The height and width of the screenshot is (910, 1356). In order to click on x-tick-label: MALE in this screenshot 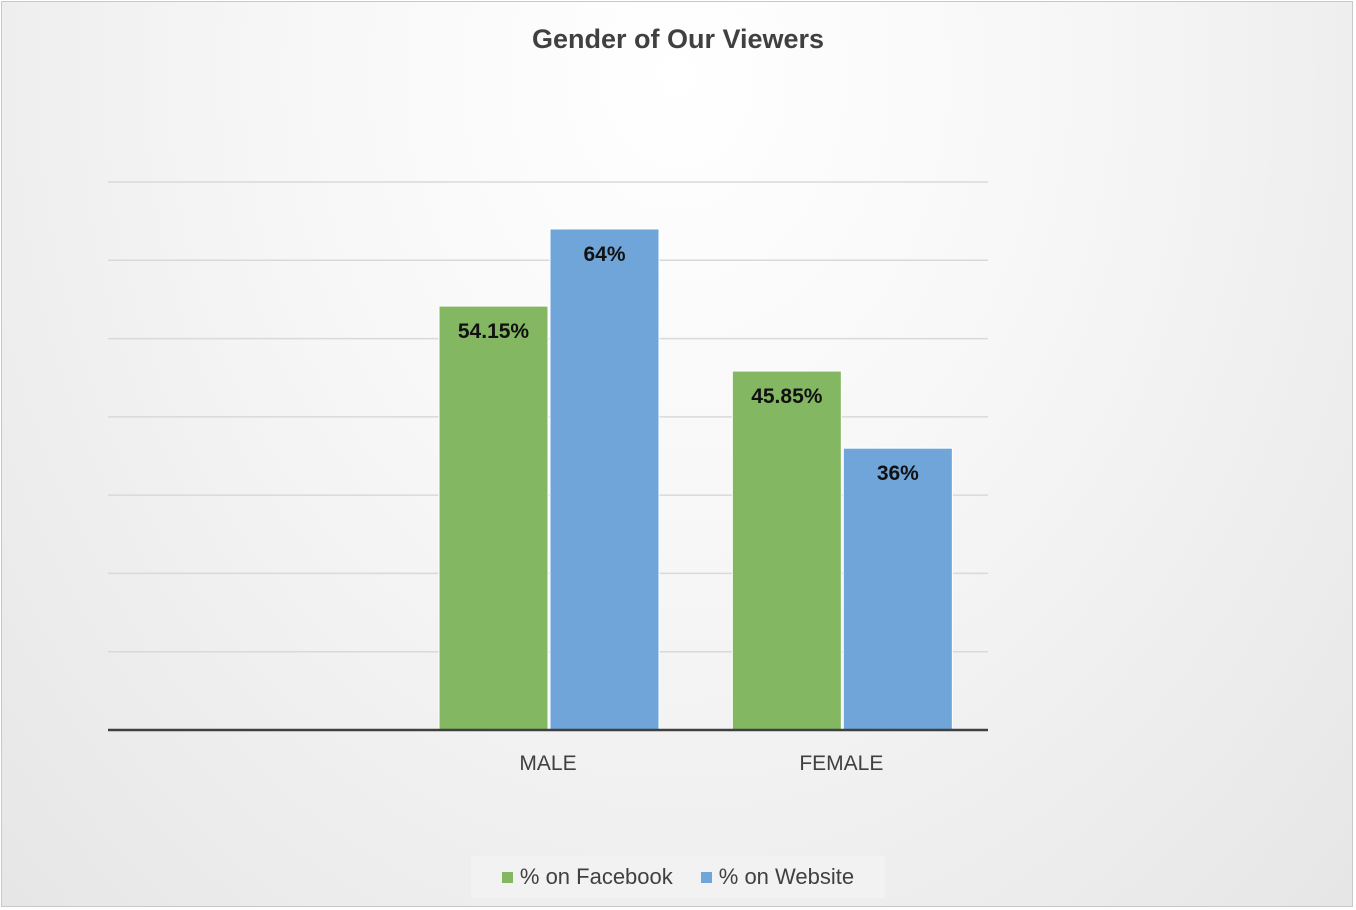, I will do `click(547, 763)`.